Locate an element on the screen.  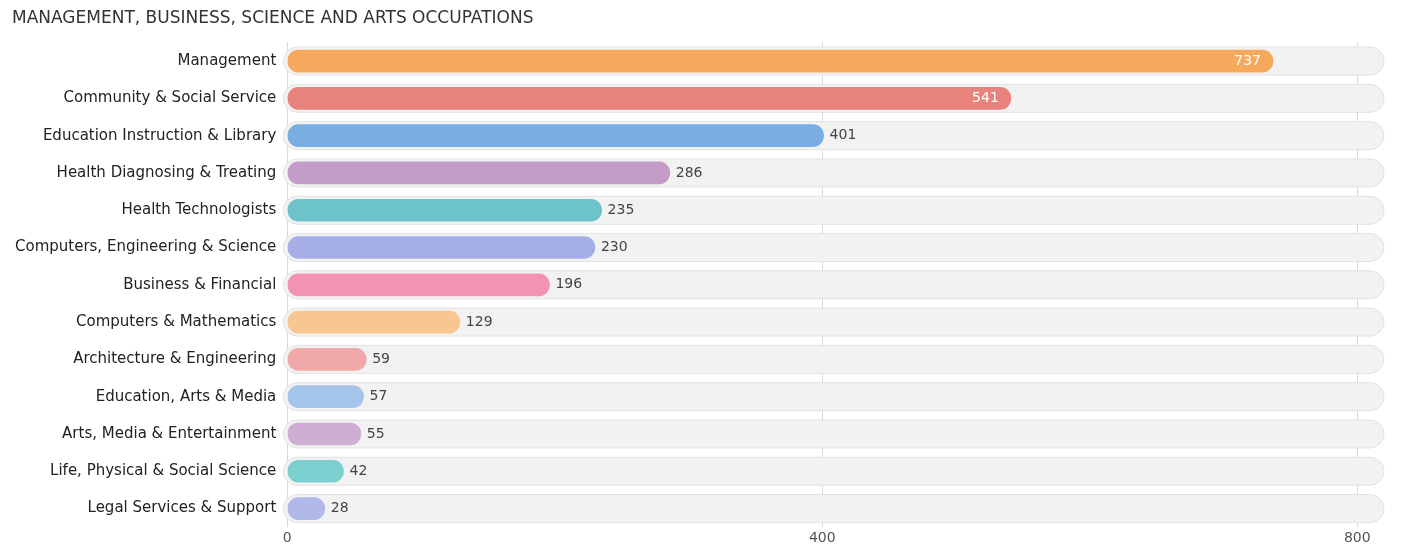
data-label: 401 is located at coordinates (843, 134).